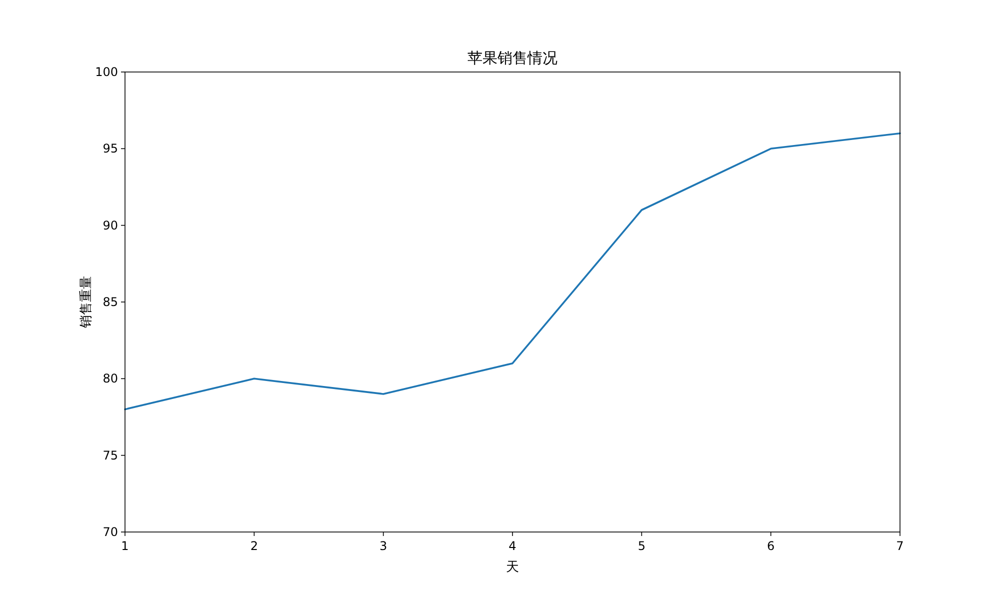 The height and width of the screenshot is (598, 1000). Describe the element at coordinates (384, 546) in the screenshot. I see `x-tick-label: 3` at that location.